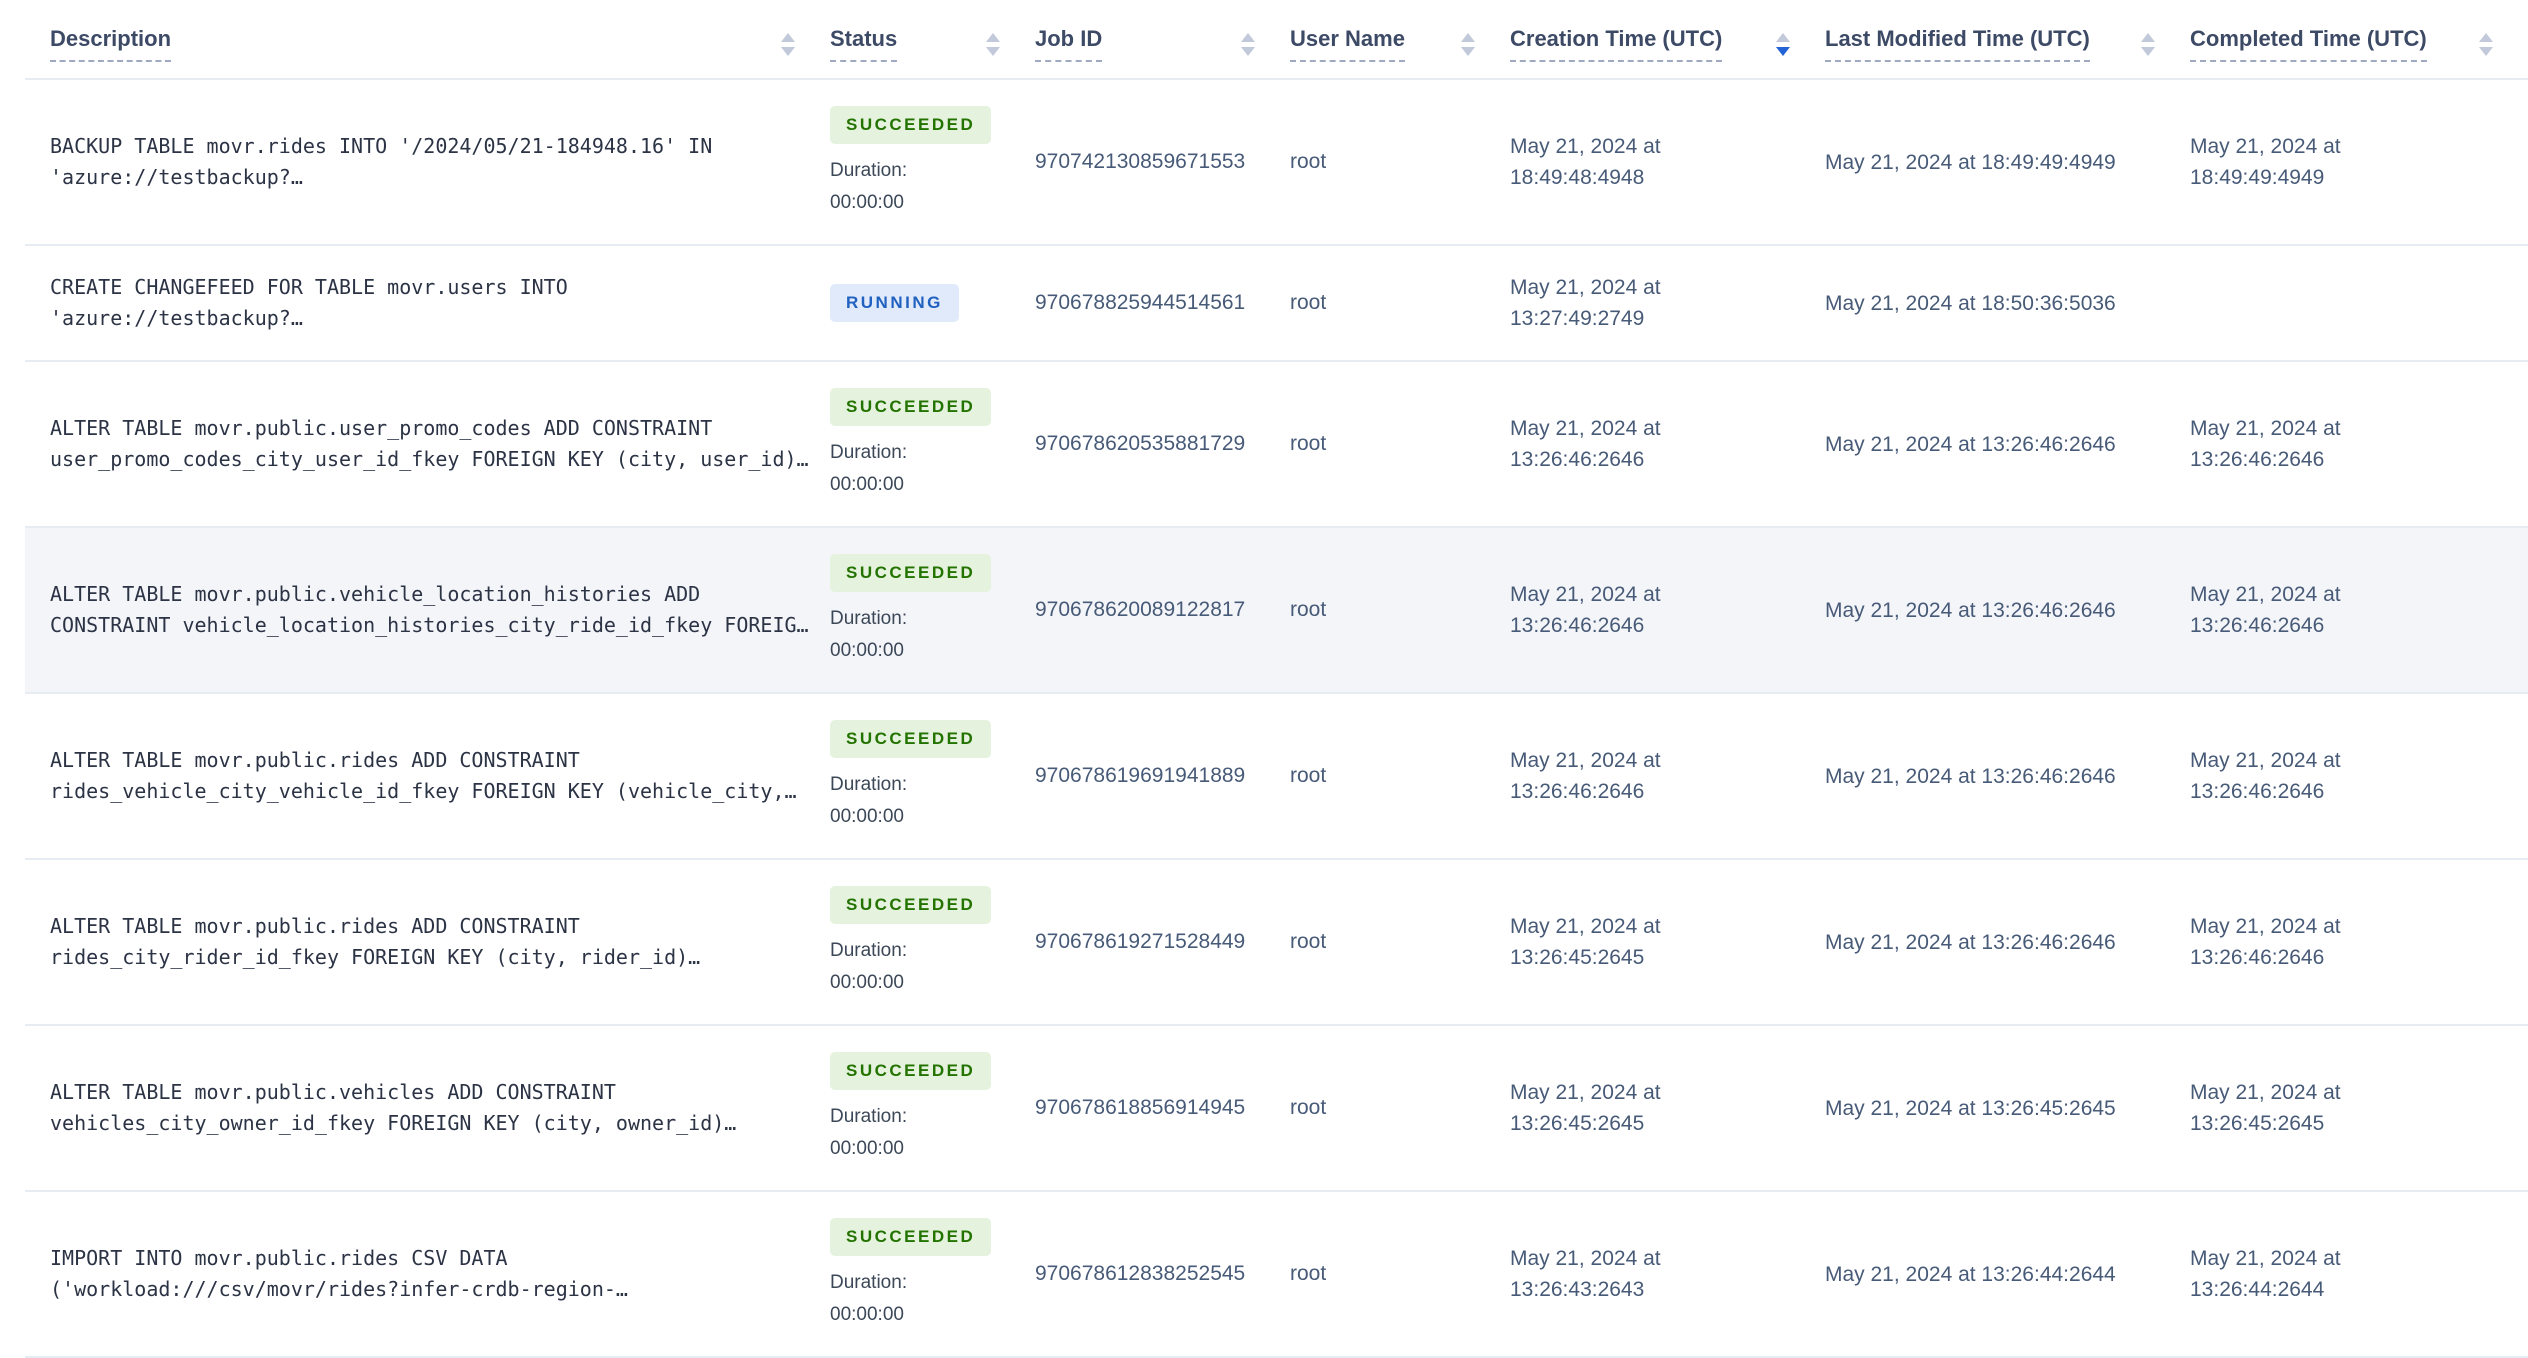 This screenshot has width=2528, height=1358. What do you see at coordinates (111, 44) in the screenshot?
I see `column-label-description: Description` at bounding box center [111, 44].